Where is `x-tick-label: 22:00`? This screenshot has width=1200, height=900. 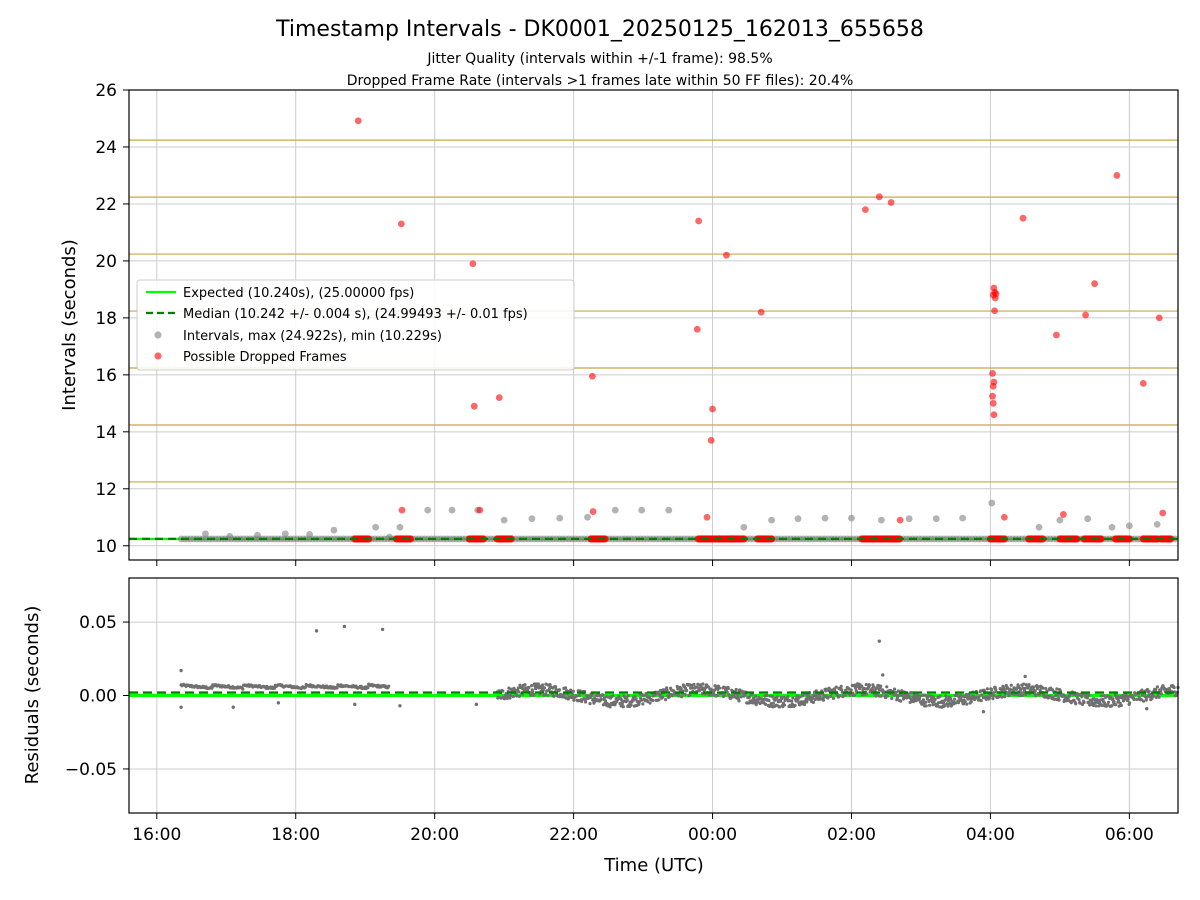
x-tick-label: 22:00 is located at coordinates (573, 835).